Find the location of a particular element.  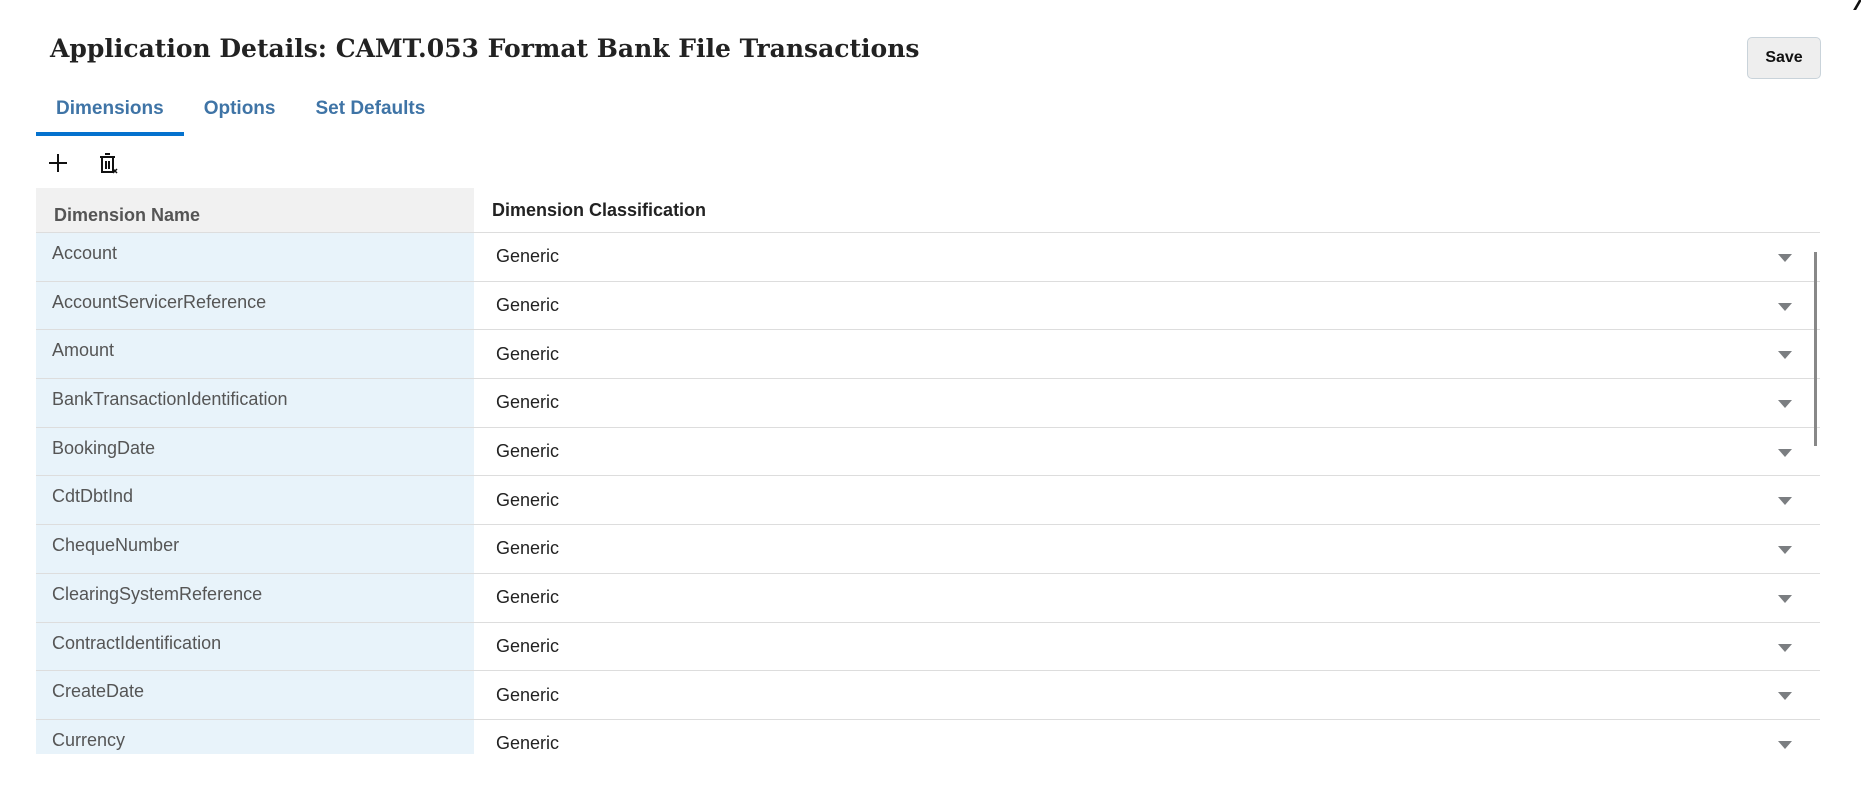

table-header: Dimension Name Dimension Classification is located at coordinates (928, 210).